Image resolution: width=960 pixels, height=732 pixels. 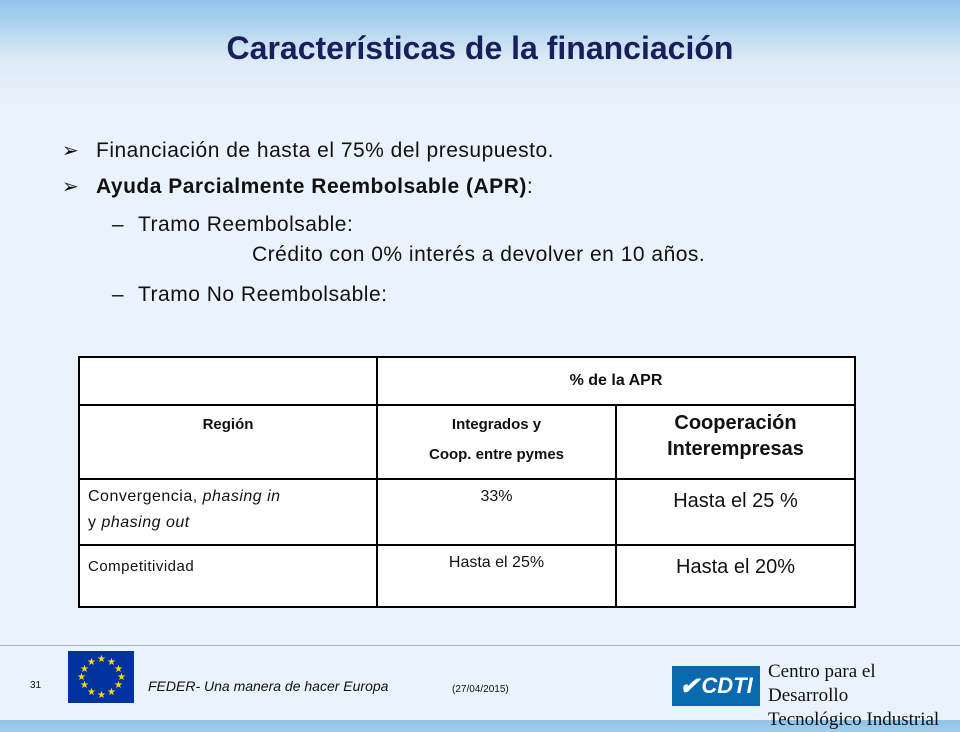 What do you see at coordinates (311, 186) in the screenshot?
I see `bullet-text-bold: Ayuda Parcialmente Reembolsable (APR)` at bounding box center [311, 186].